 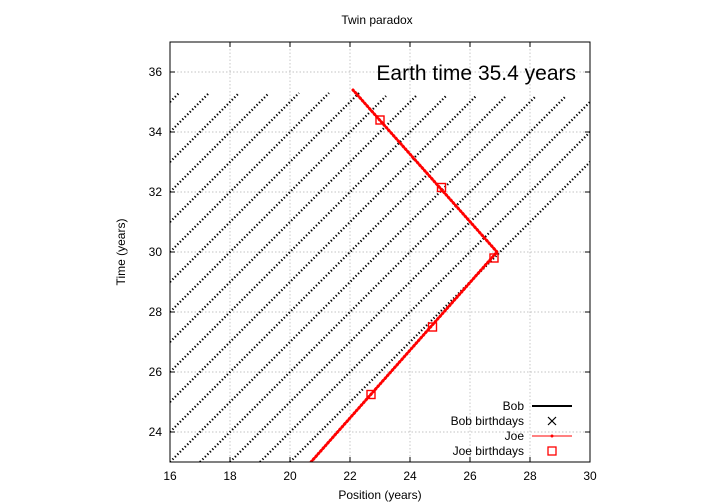 I want to click on y-tick-label: 34, so click(x=156, y=132).